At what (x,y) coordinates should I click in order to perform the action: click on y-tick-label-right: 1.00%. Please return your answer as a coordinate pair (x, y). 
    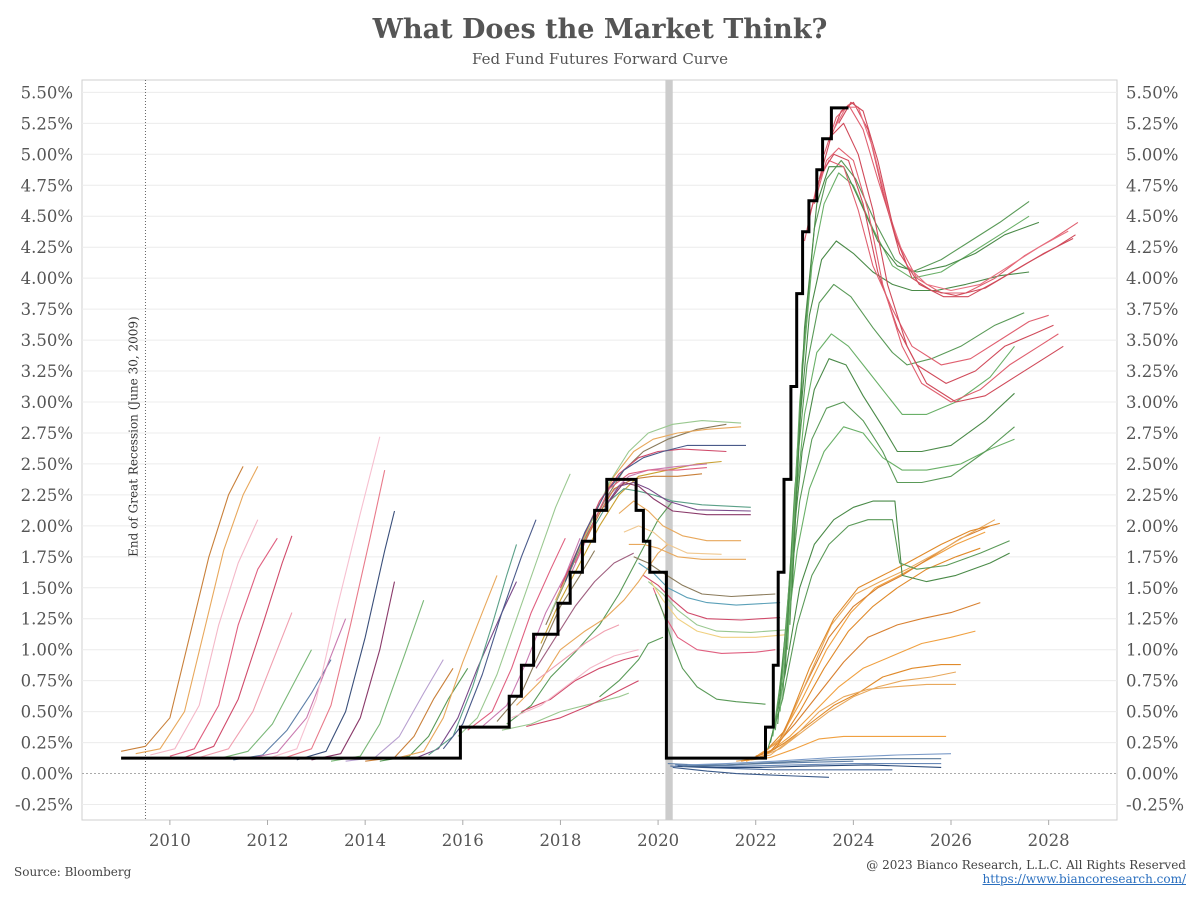
    Looking at the image, I should click on (1152, 650).